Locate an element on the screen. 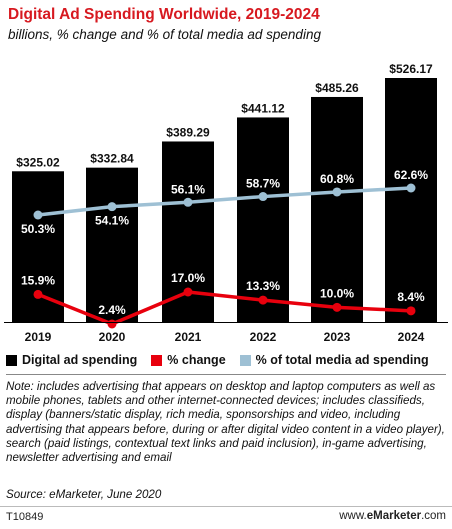 This screenshot has width=452, height=529. bar-2022 is located at coordinates (263, 220).